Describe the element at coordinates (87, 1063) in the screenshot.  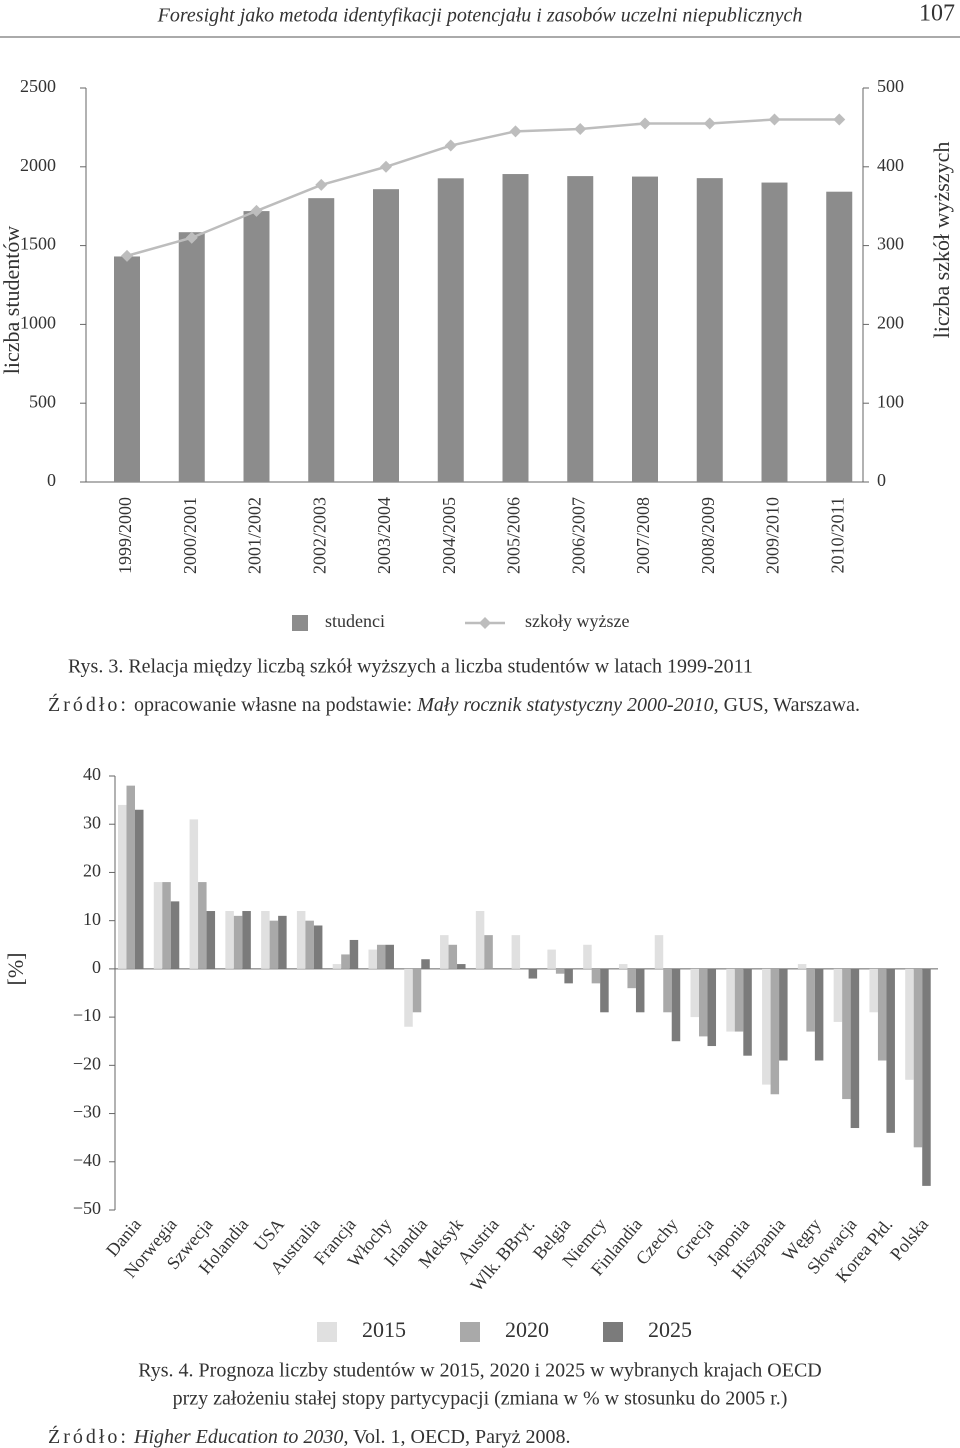
I see `y-tick-label: −20` at that location.